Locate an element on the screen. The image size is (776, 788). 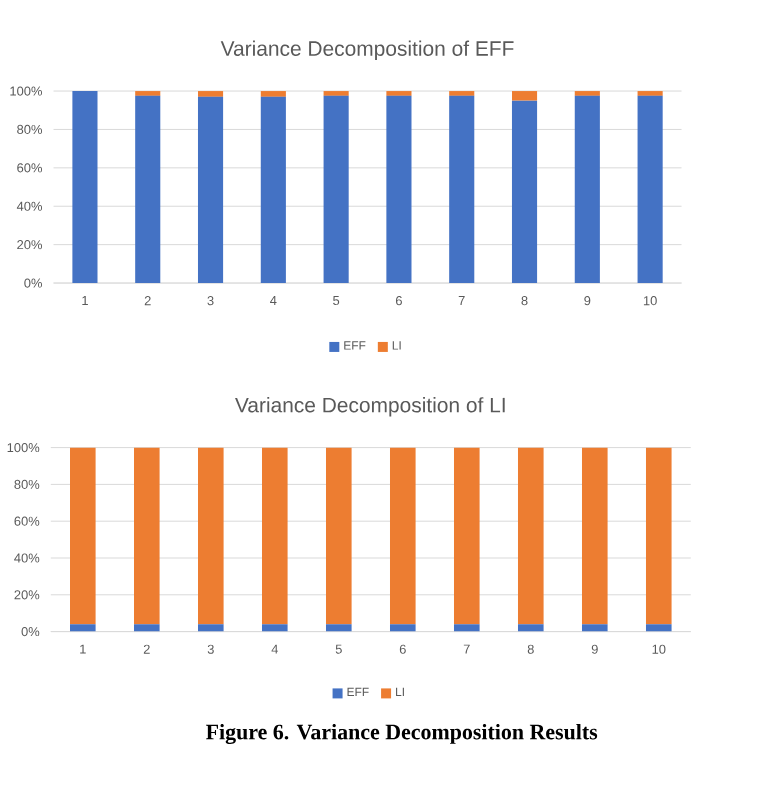
chart-title: Variance Decomposition of LI is located at coordinates (370, 407).